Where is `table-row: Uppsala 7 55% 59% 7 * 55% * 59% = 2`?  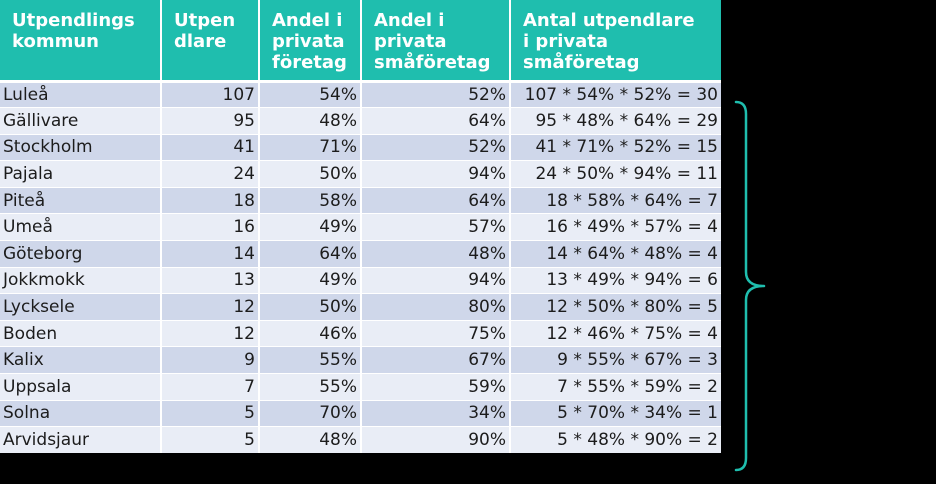
table-row: Uppsala 7 55% 59% 7 * 55% * 59% = 2 is located at coordinates (360, 387).